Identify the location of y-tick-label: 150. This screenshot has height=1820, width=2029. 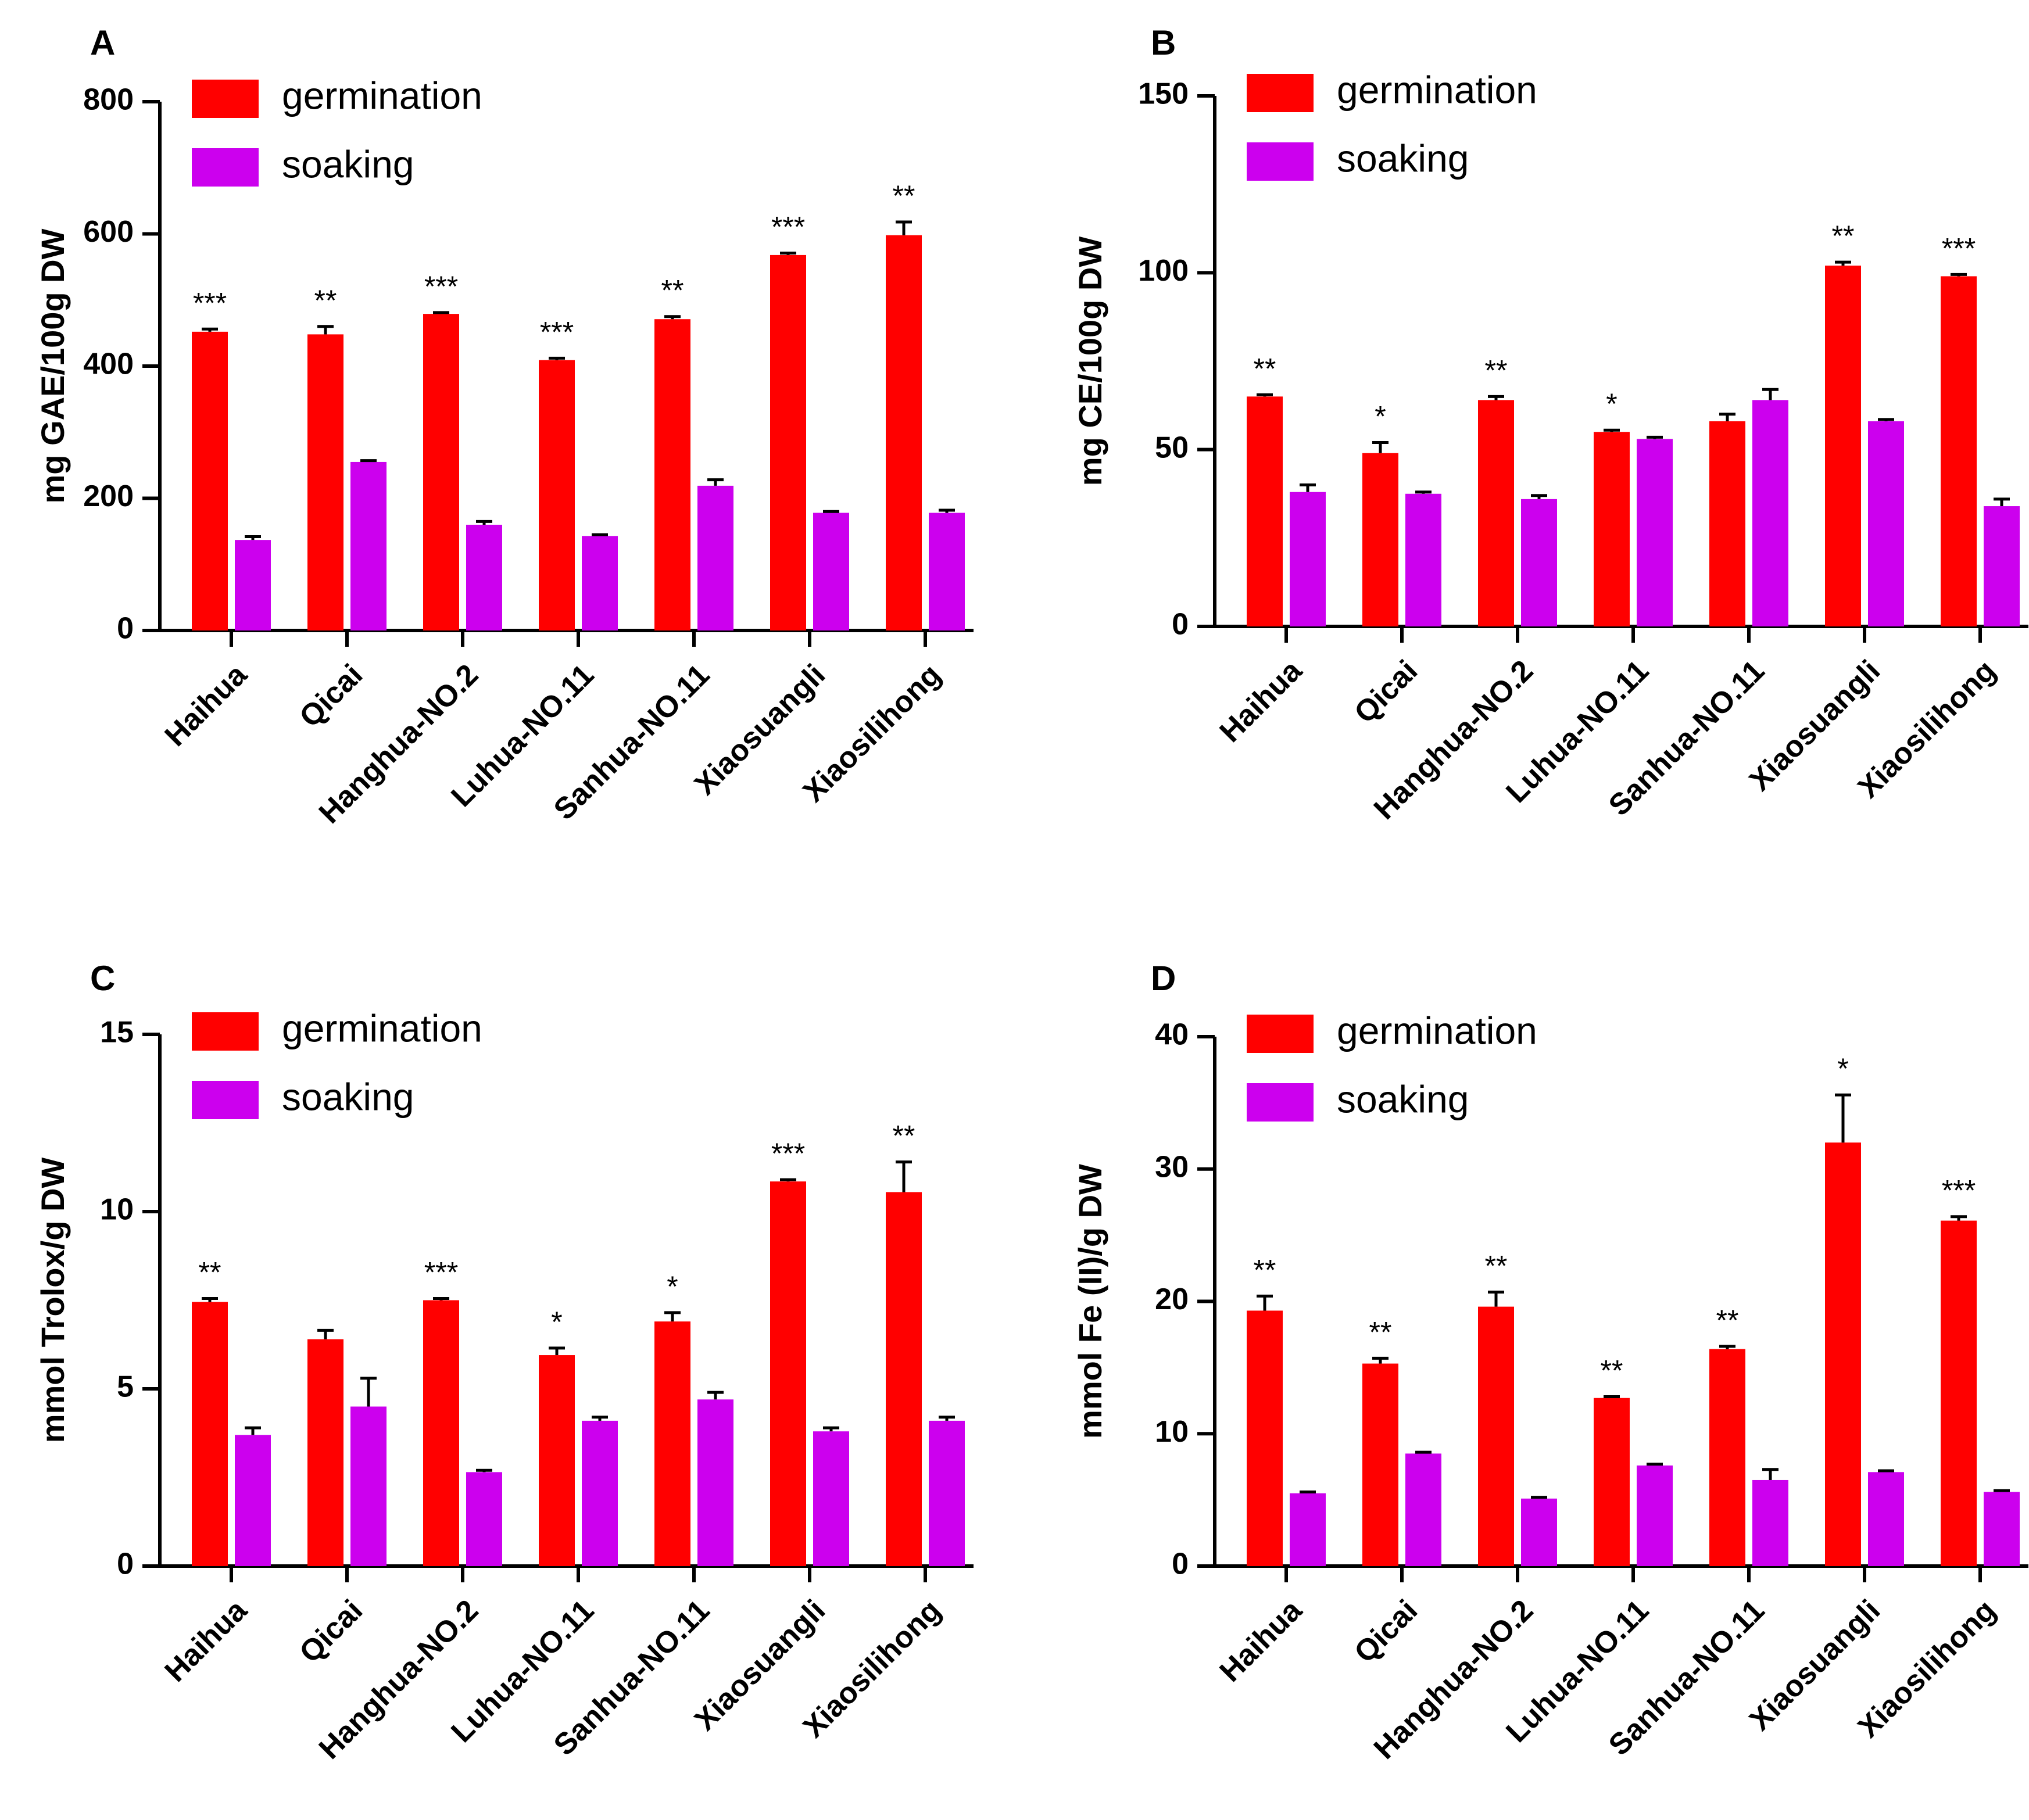
(1164, 94).